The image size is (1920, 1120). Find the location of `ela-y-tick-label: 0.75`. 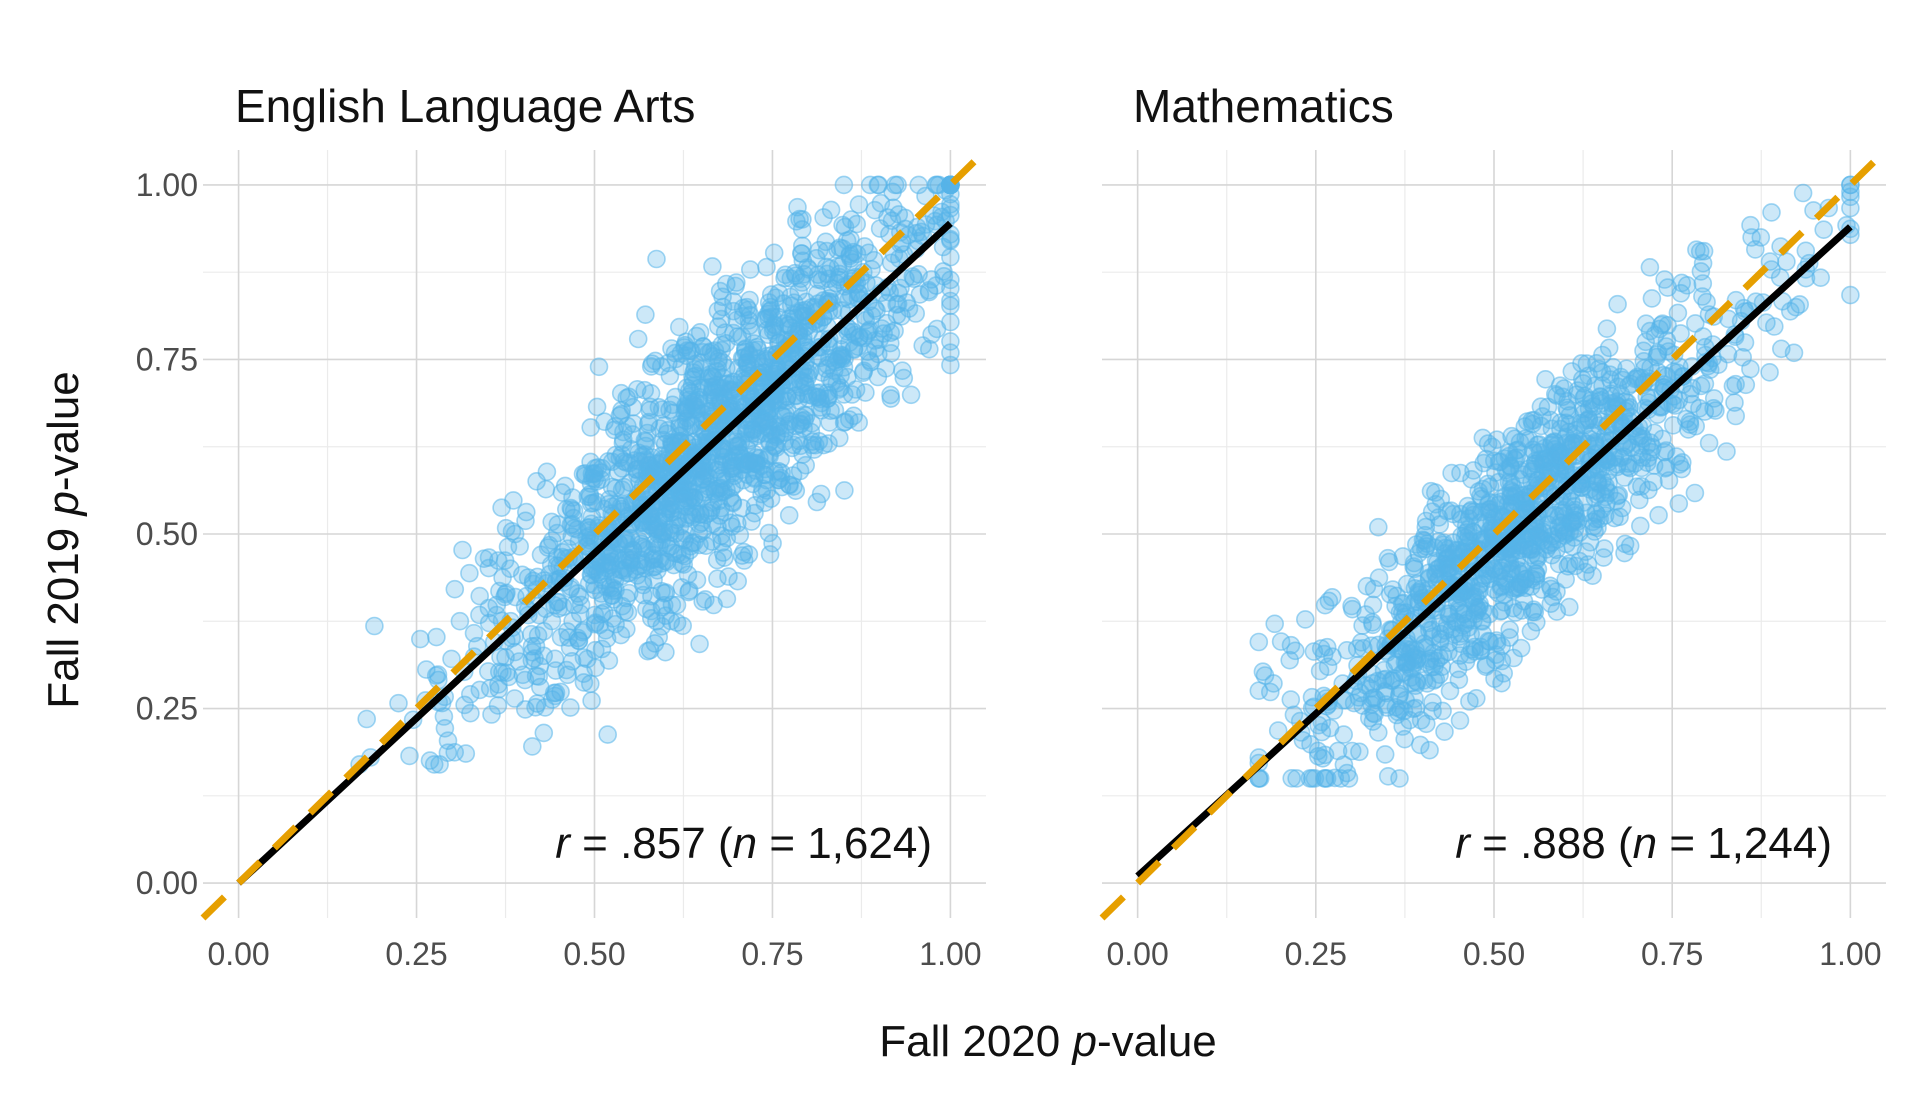

ela-y-tick-label: 0.75 is located at coordinates (167, 359).